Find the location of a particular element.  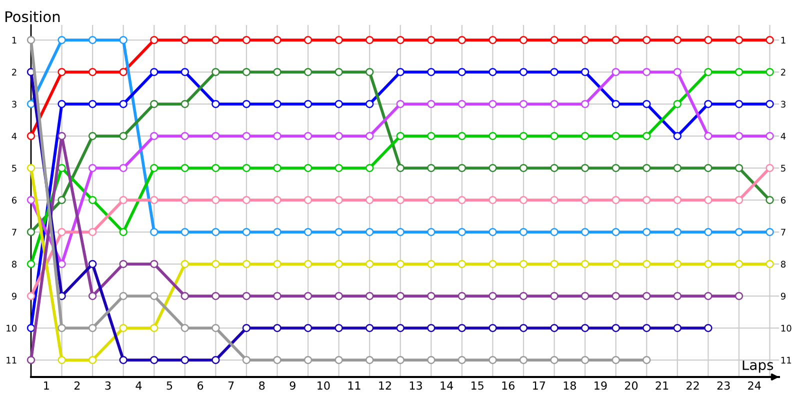

y2-tick-label: 9 is located at coordinates (783, 296).